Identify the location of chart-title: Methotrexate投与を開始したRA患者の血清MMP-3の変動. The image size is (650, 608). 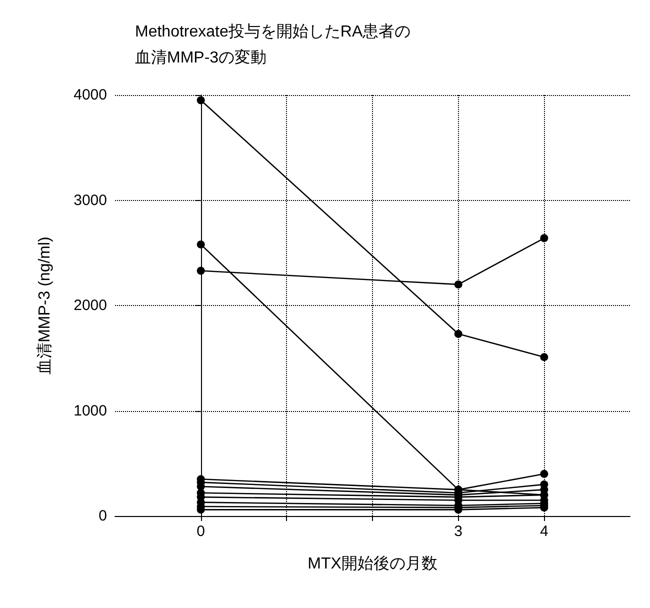
(273, 44).